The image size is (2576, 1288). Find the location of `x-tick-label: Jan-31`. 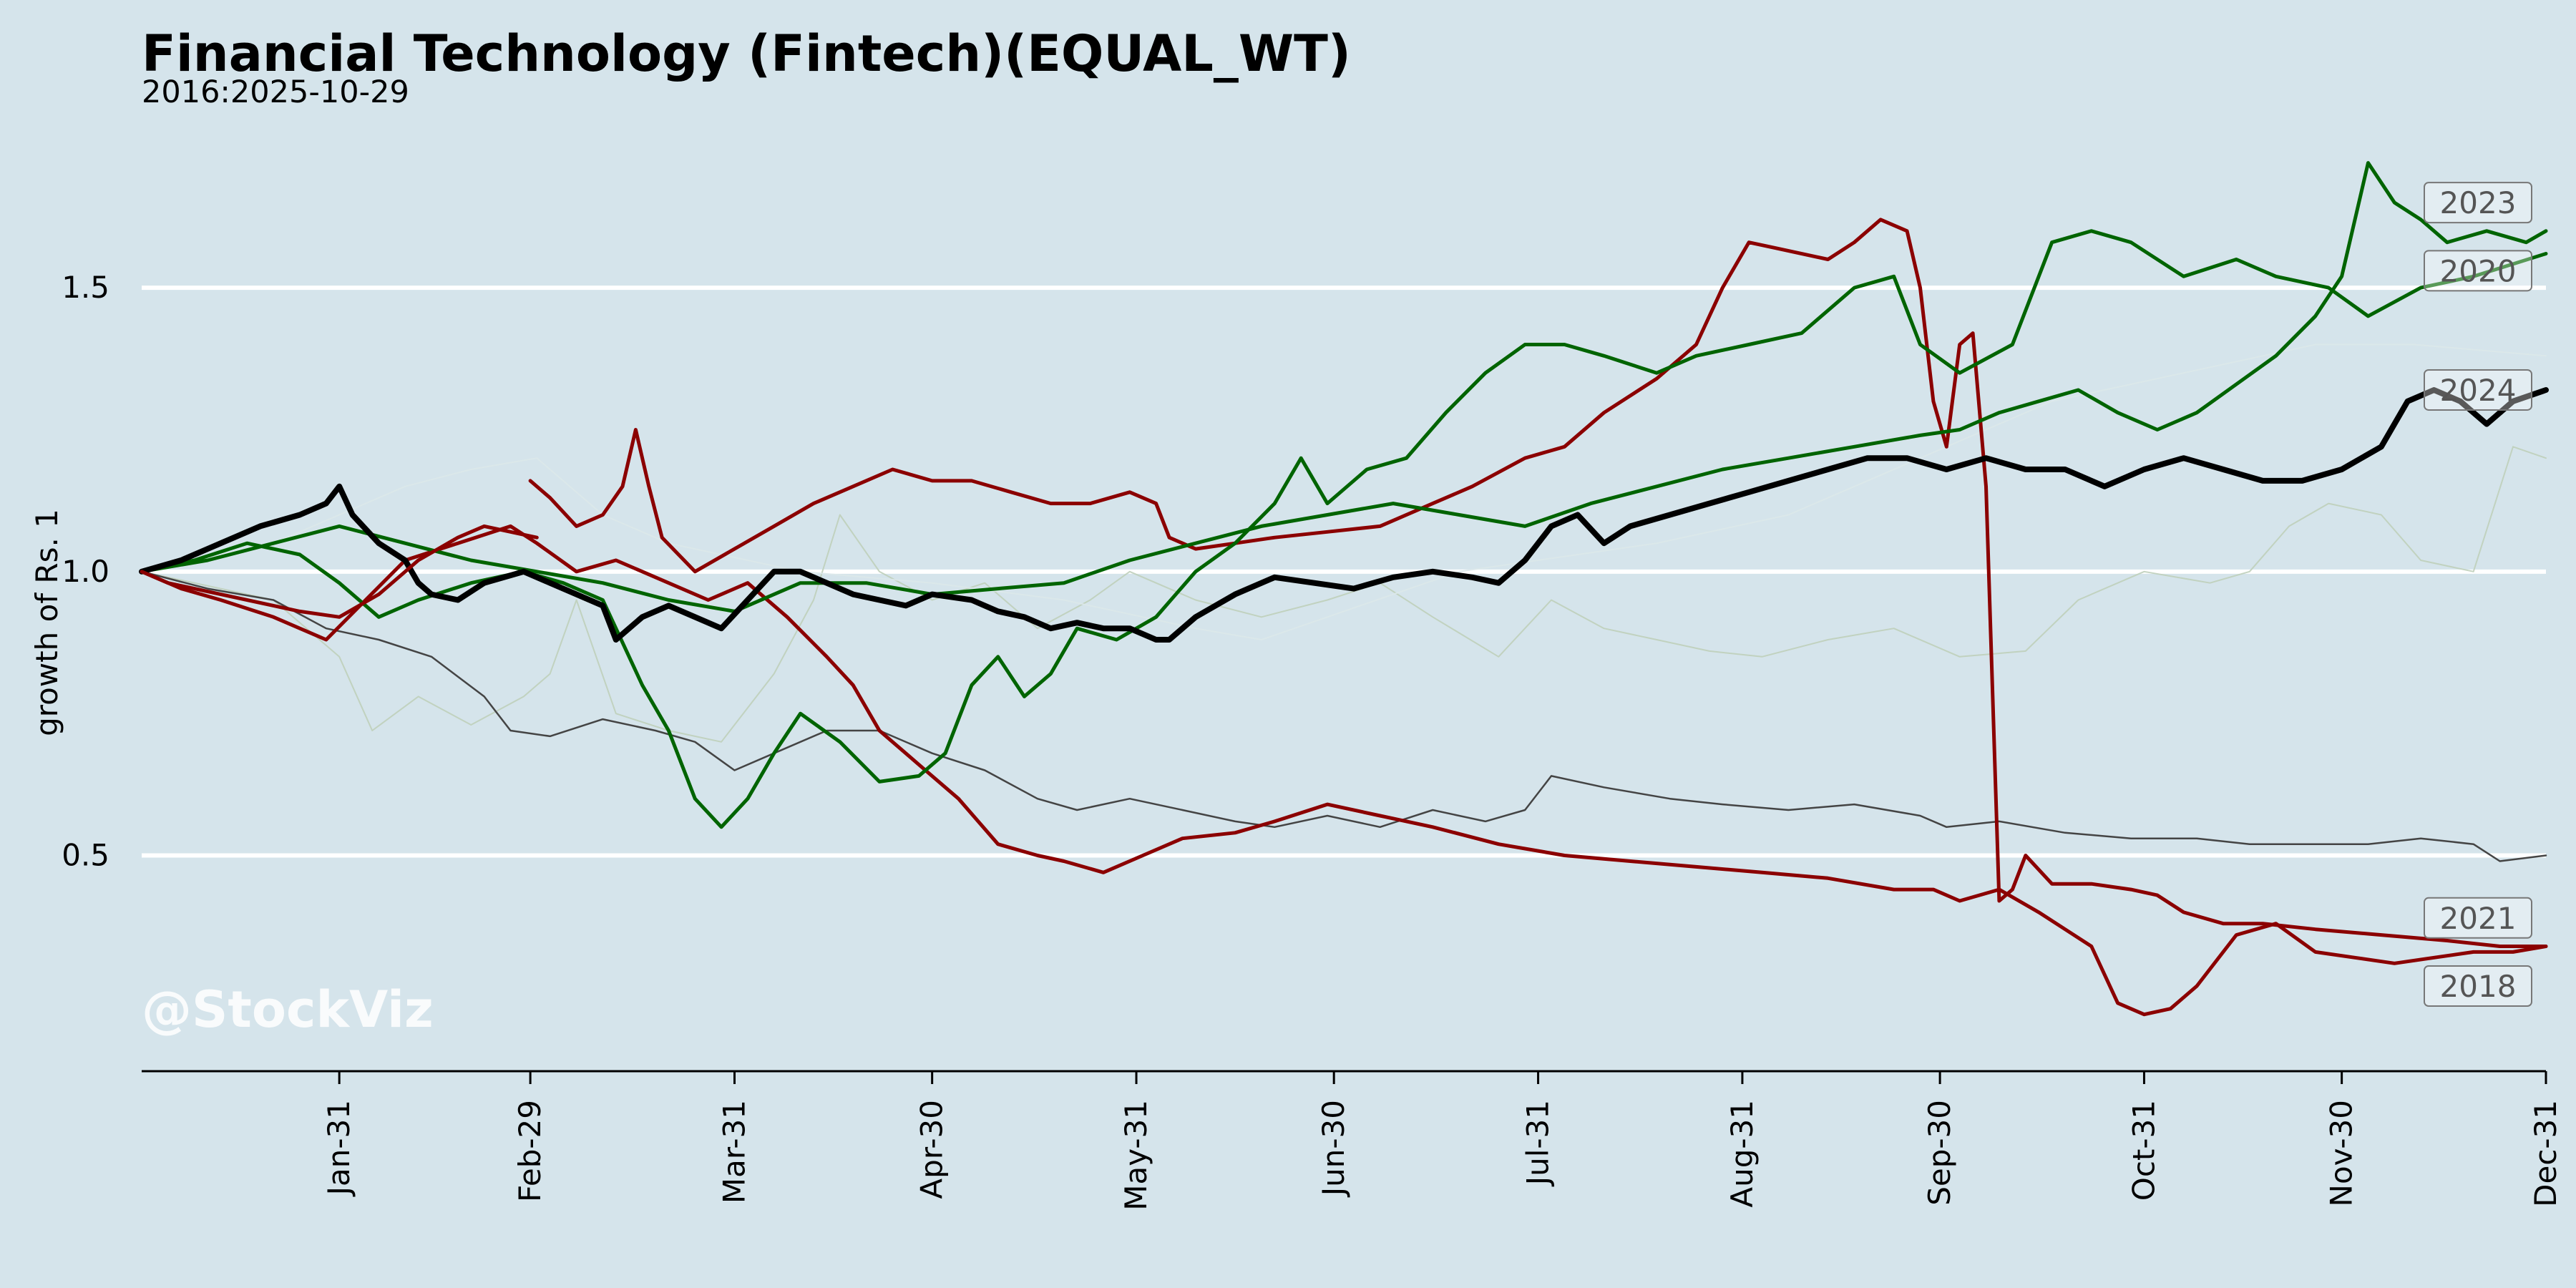

x-tick-label: Jan-31 is located at coordinates (338, 1148).